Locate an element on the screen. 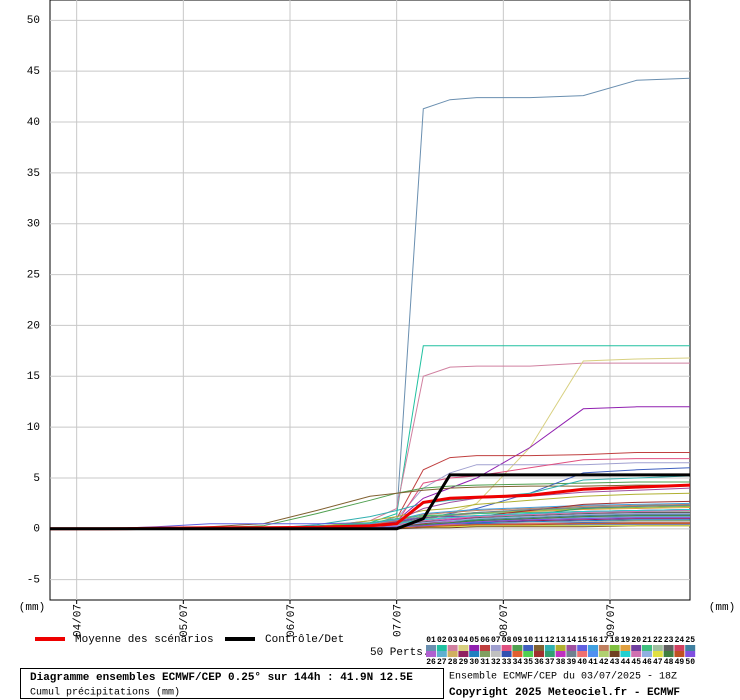 The width and height of the screenshot is (740, 700). legend-label: 04 is located at coordinates (464, 640).